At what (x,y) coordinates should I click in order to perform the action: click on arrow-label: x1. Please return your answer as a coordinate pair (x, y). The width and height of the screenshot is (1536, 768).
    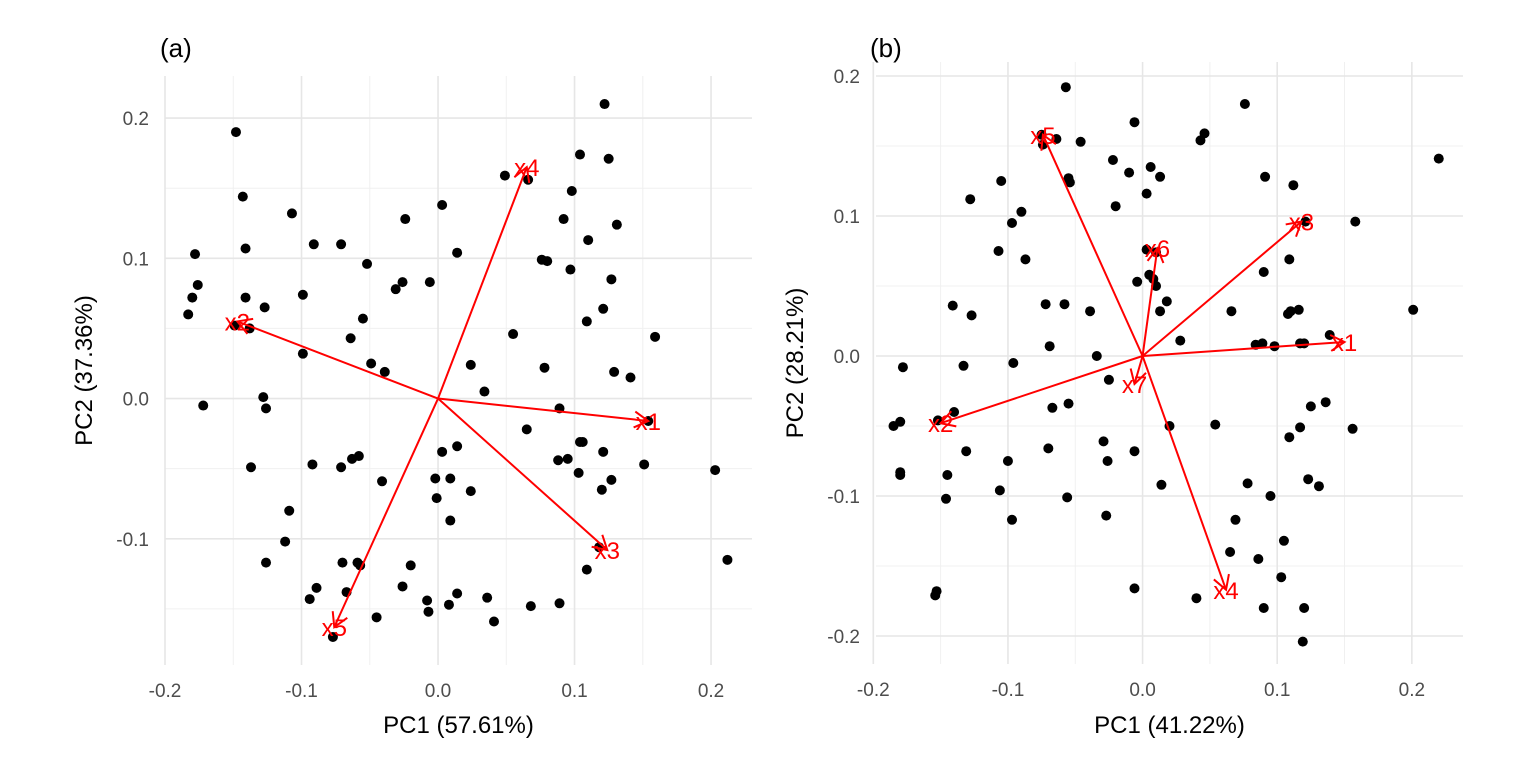
    Looking at the image, I should click on (1344, 343).